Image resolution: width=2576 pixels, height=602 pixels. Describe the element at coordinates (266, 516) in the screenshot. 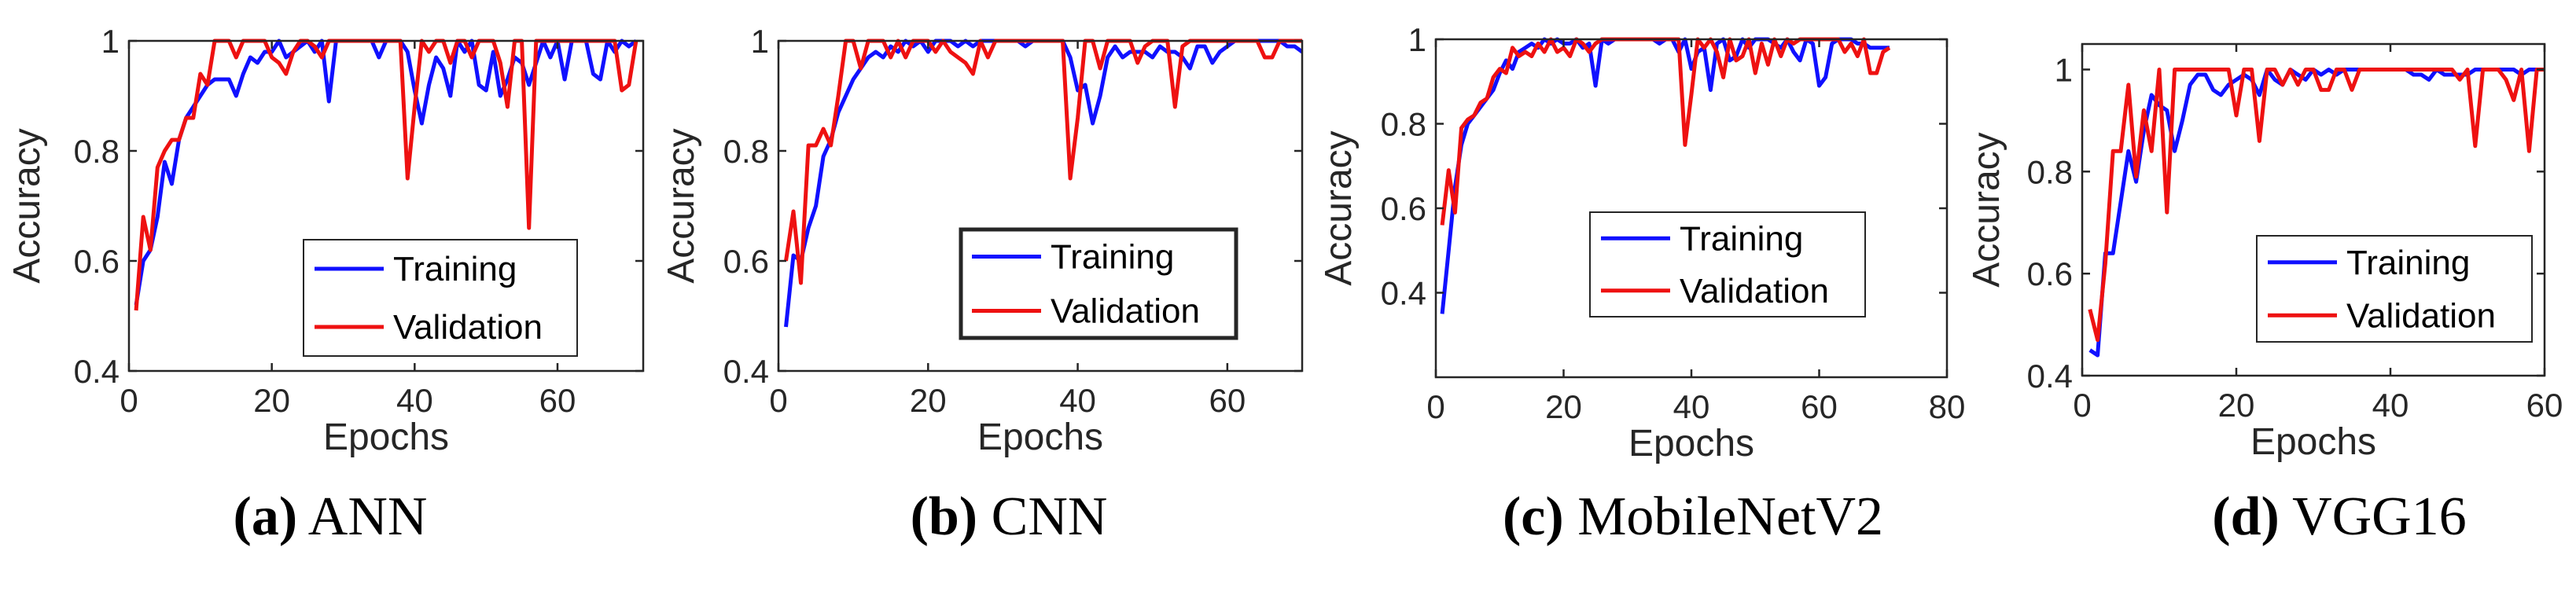

I see `caption-letter: (a)` at that location.